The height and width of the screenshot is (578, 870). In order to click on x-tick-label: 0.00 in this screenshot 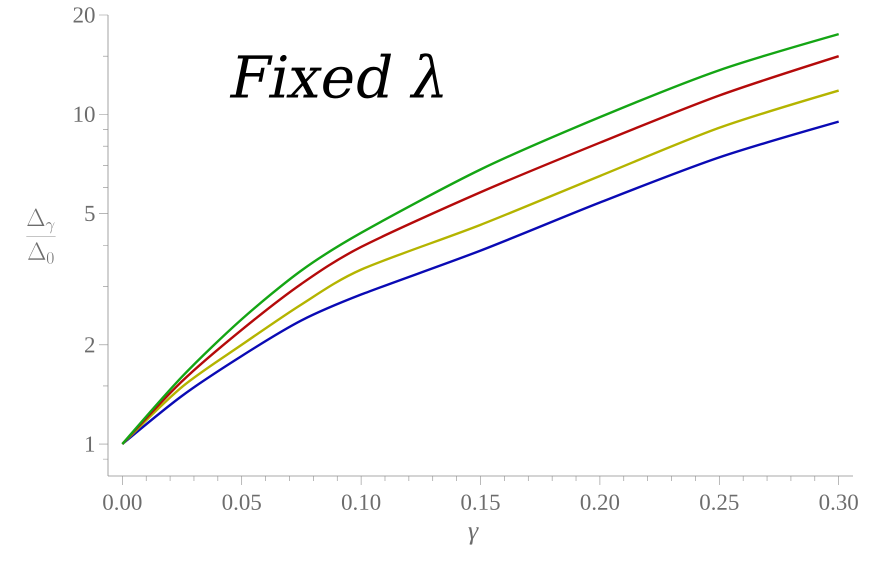, I will do `click(122, 502)`.